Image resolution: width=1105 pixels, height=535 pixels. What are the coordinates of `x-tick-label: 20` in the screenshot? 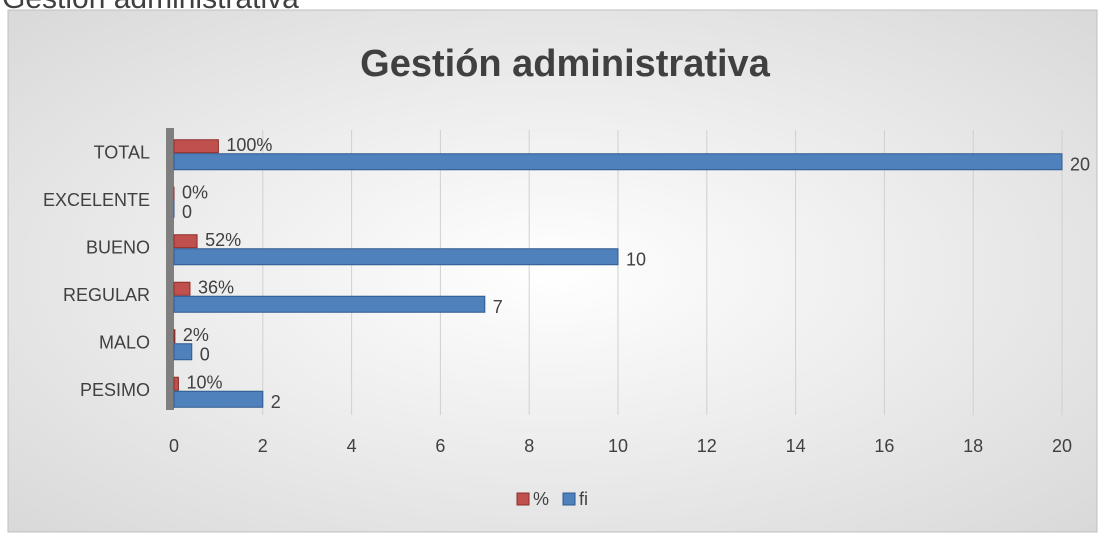 It's located at (1062, 446).